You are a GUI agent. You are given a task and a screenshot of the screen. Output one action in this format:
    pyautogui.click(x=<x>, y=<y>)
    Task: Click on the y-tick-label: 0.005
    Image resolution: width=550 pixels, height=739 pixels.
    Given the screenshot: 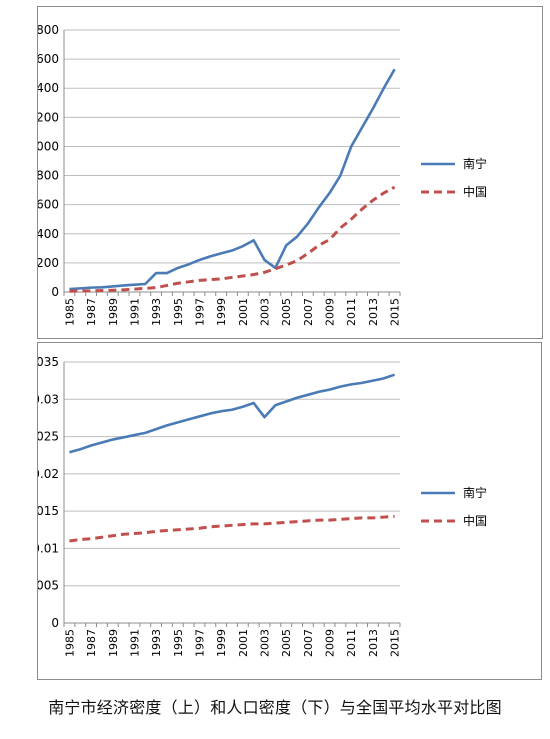 What is the action you would take?
    pyautogui.click(x=48, y=586)
    